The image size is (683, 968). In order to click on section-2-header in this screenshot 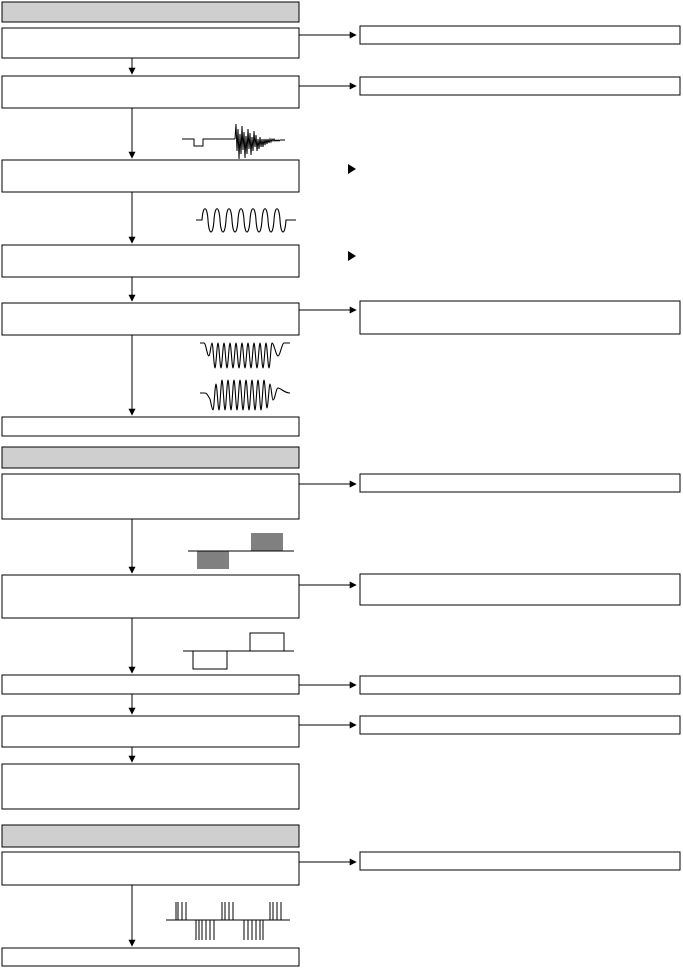, I will do `click(150, 457)`.